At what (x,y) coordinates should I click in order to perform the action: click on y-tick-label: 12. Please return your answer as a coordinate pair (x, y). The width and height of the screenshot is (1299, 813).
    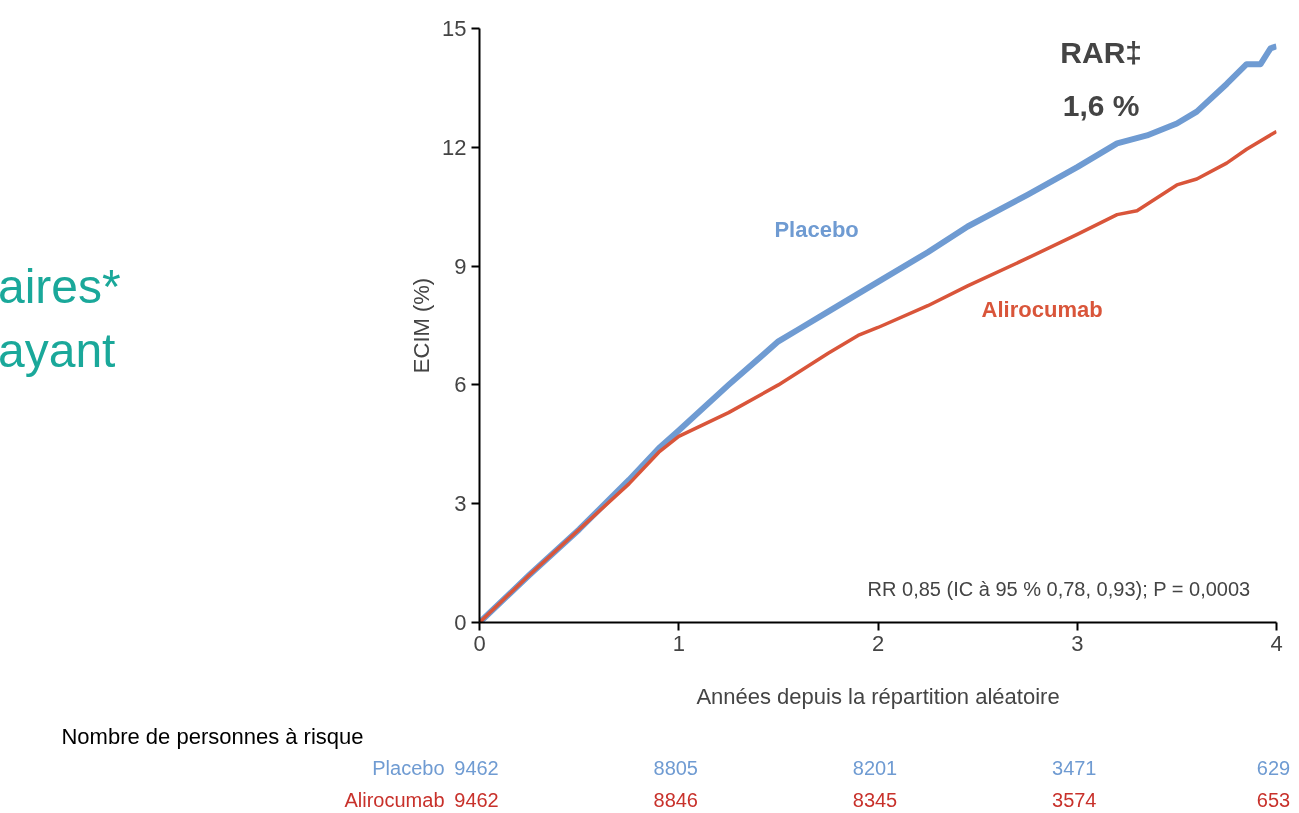
    Looking at the image, I should click on (454, 147).